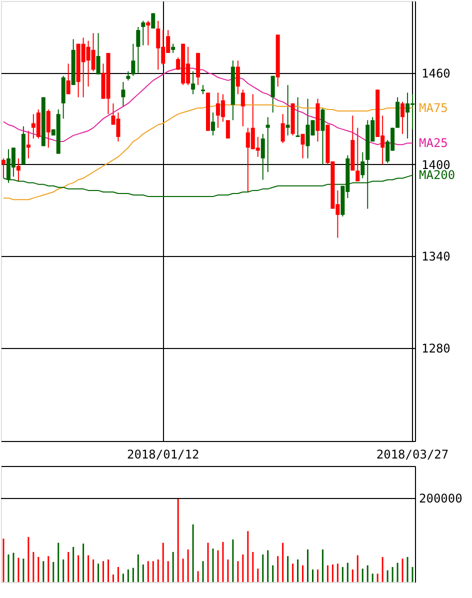 Image resolution: width=472 pixels, height=598 pixels. Describe the element at coordinates (163, 455) in the screenshot. I see `x-tick-label: 2018/01/12` at that location.